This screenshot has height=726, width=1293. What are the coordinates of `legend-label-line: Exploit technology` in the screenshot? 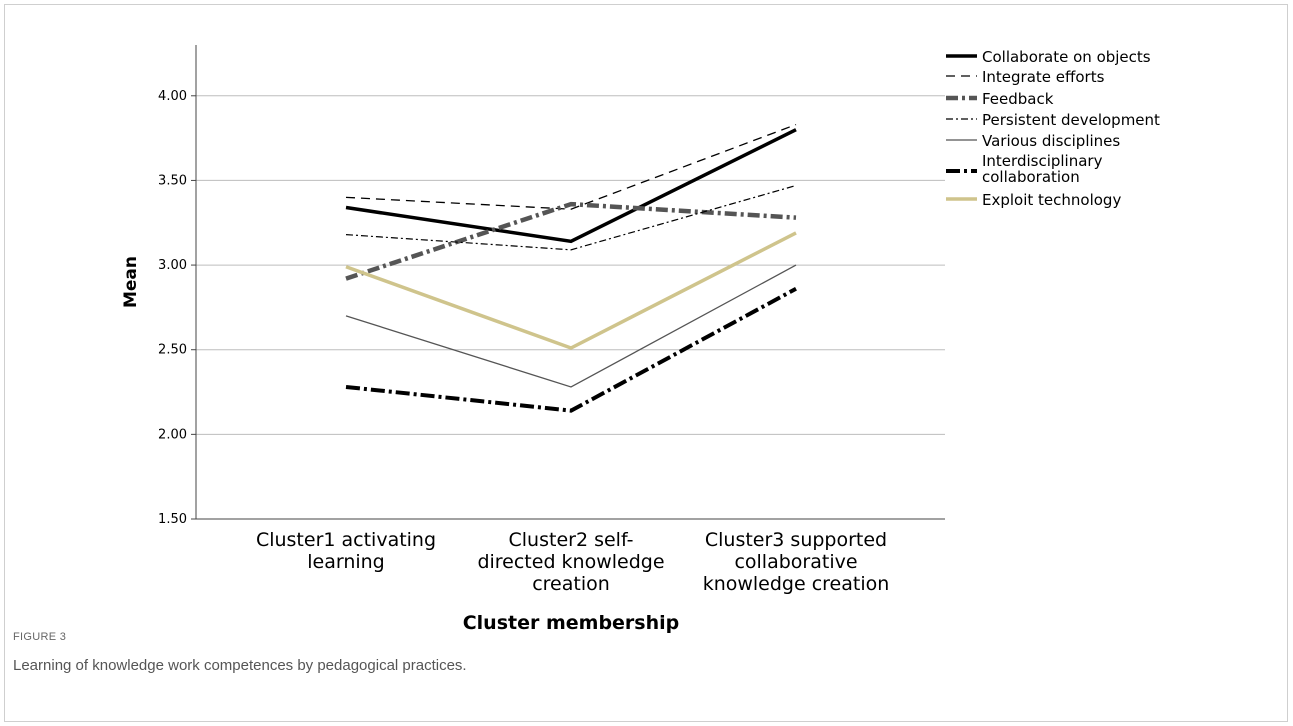 It's located at (1051, 200).